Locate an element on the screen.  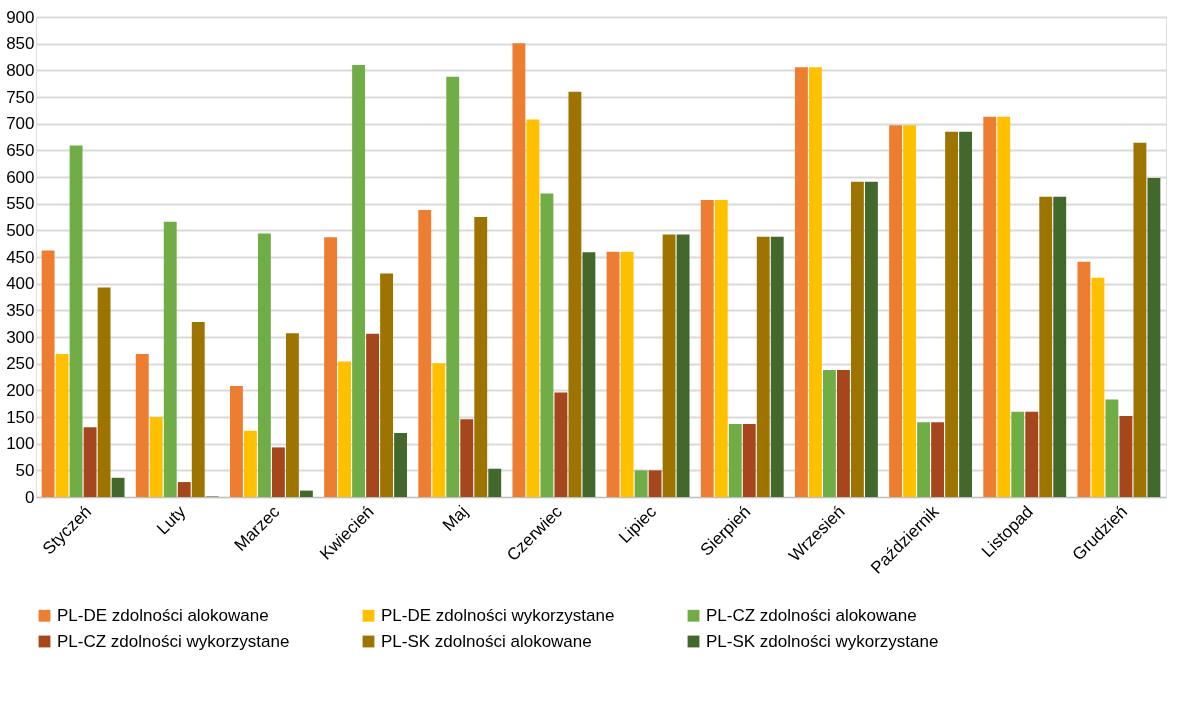
y-tick-label: 400 is located at coordinates (20, 284).